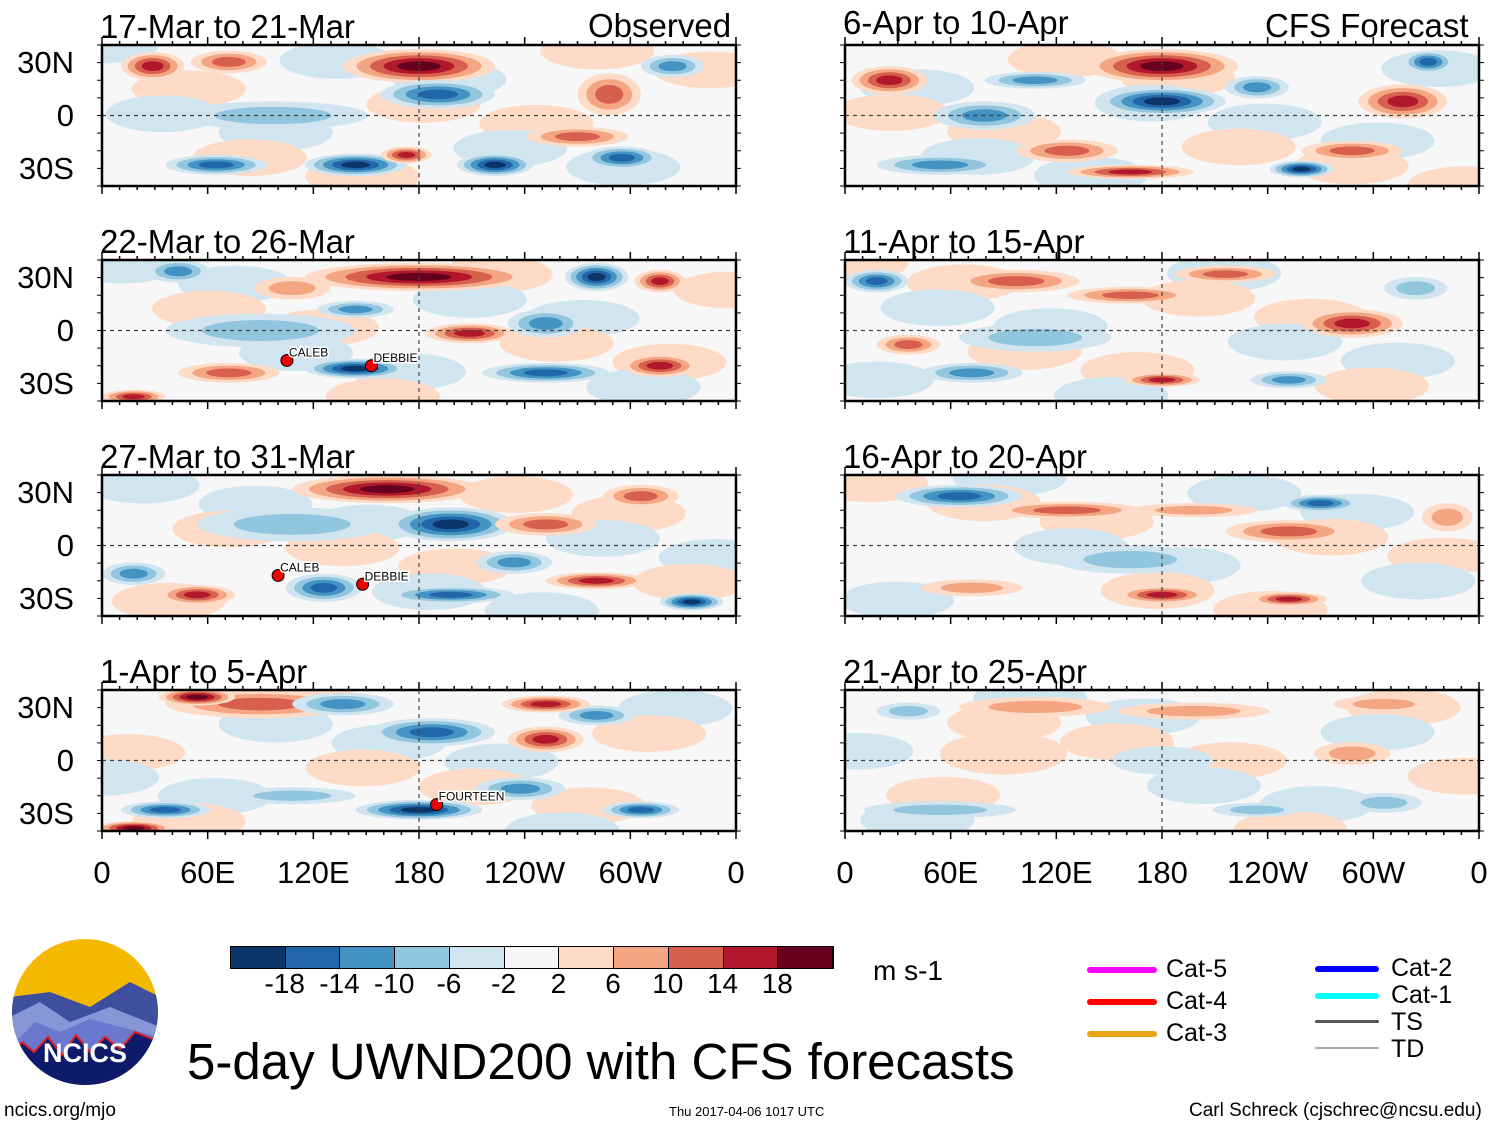 This screenshot has width=1510, height=1127. Describe the element at coordinates (601, 1061) in the screenshot. I see `figure-title: 5-day UWND200 with CFS forecasts` at that location.